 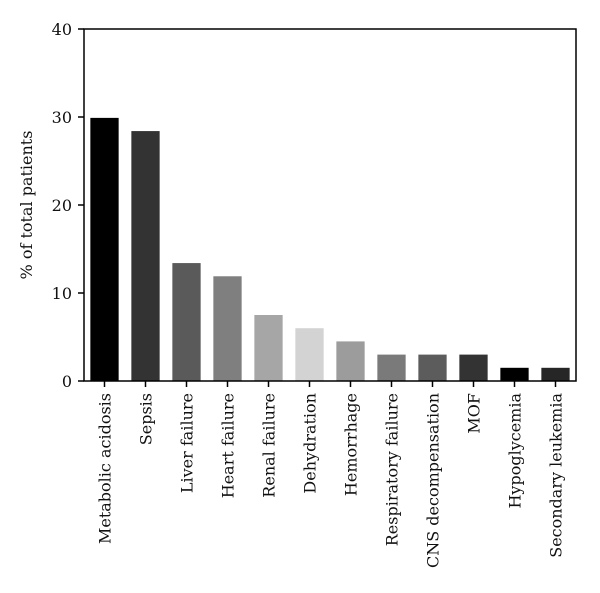 What do you see at coordinates (269, 445) in the screenshot?
I see `x-tick-label: Renal failure` at bounding box center [269, 445].